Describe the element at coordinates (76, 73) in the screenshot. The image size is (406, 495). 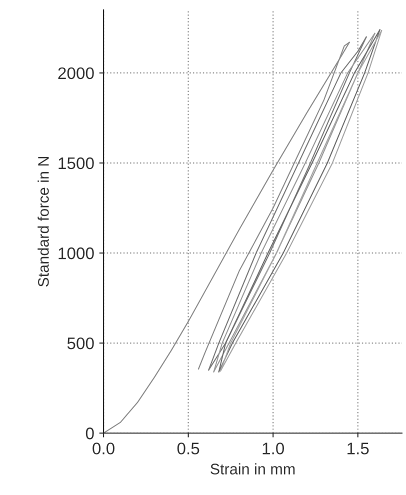
I see `y-tick-label: 2000` at that location.